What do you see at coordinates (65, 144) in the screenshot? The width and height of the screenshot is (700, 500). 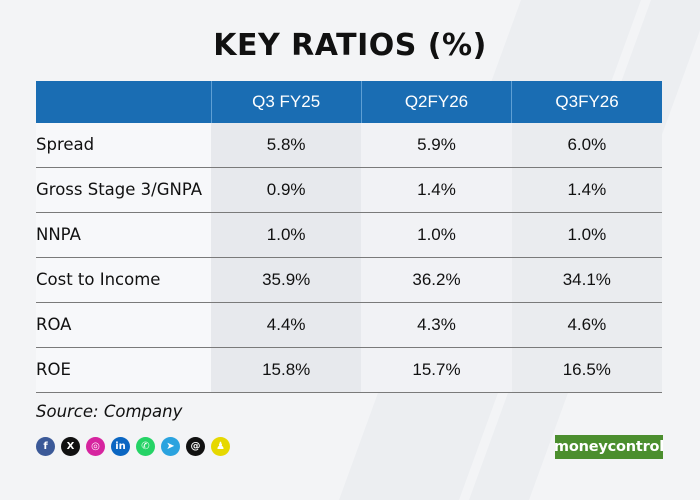 I see `row-label-text: Spread` at bounding box center [65, 144].